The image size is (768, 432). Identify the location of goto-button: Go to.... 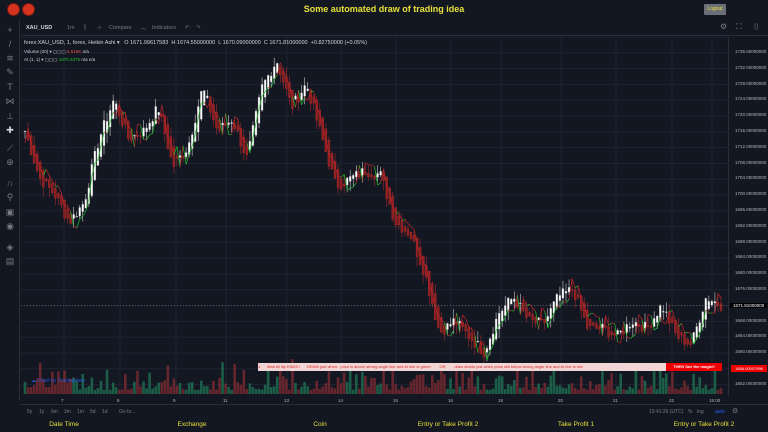
(127, 412).